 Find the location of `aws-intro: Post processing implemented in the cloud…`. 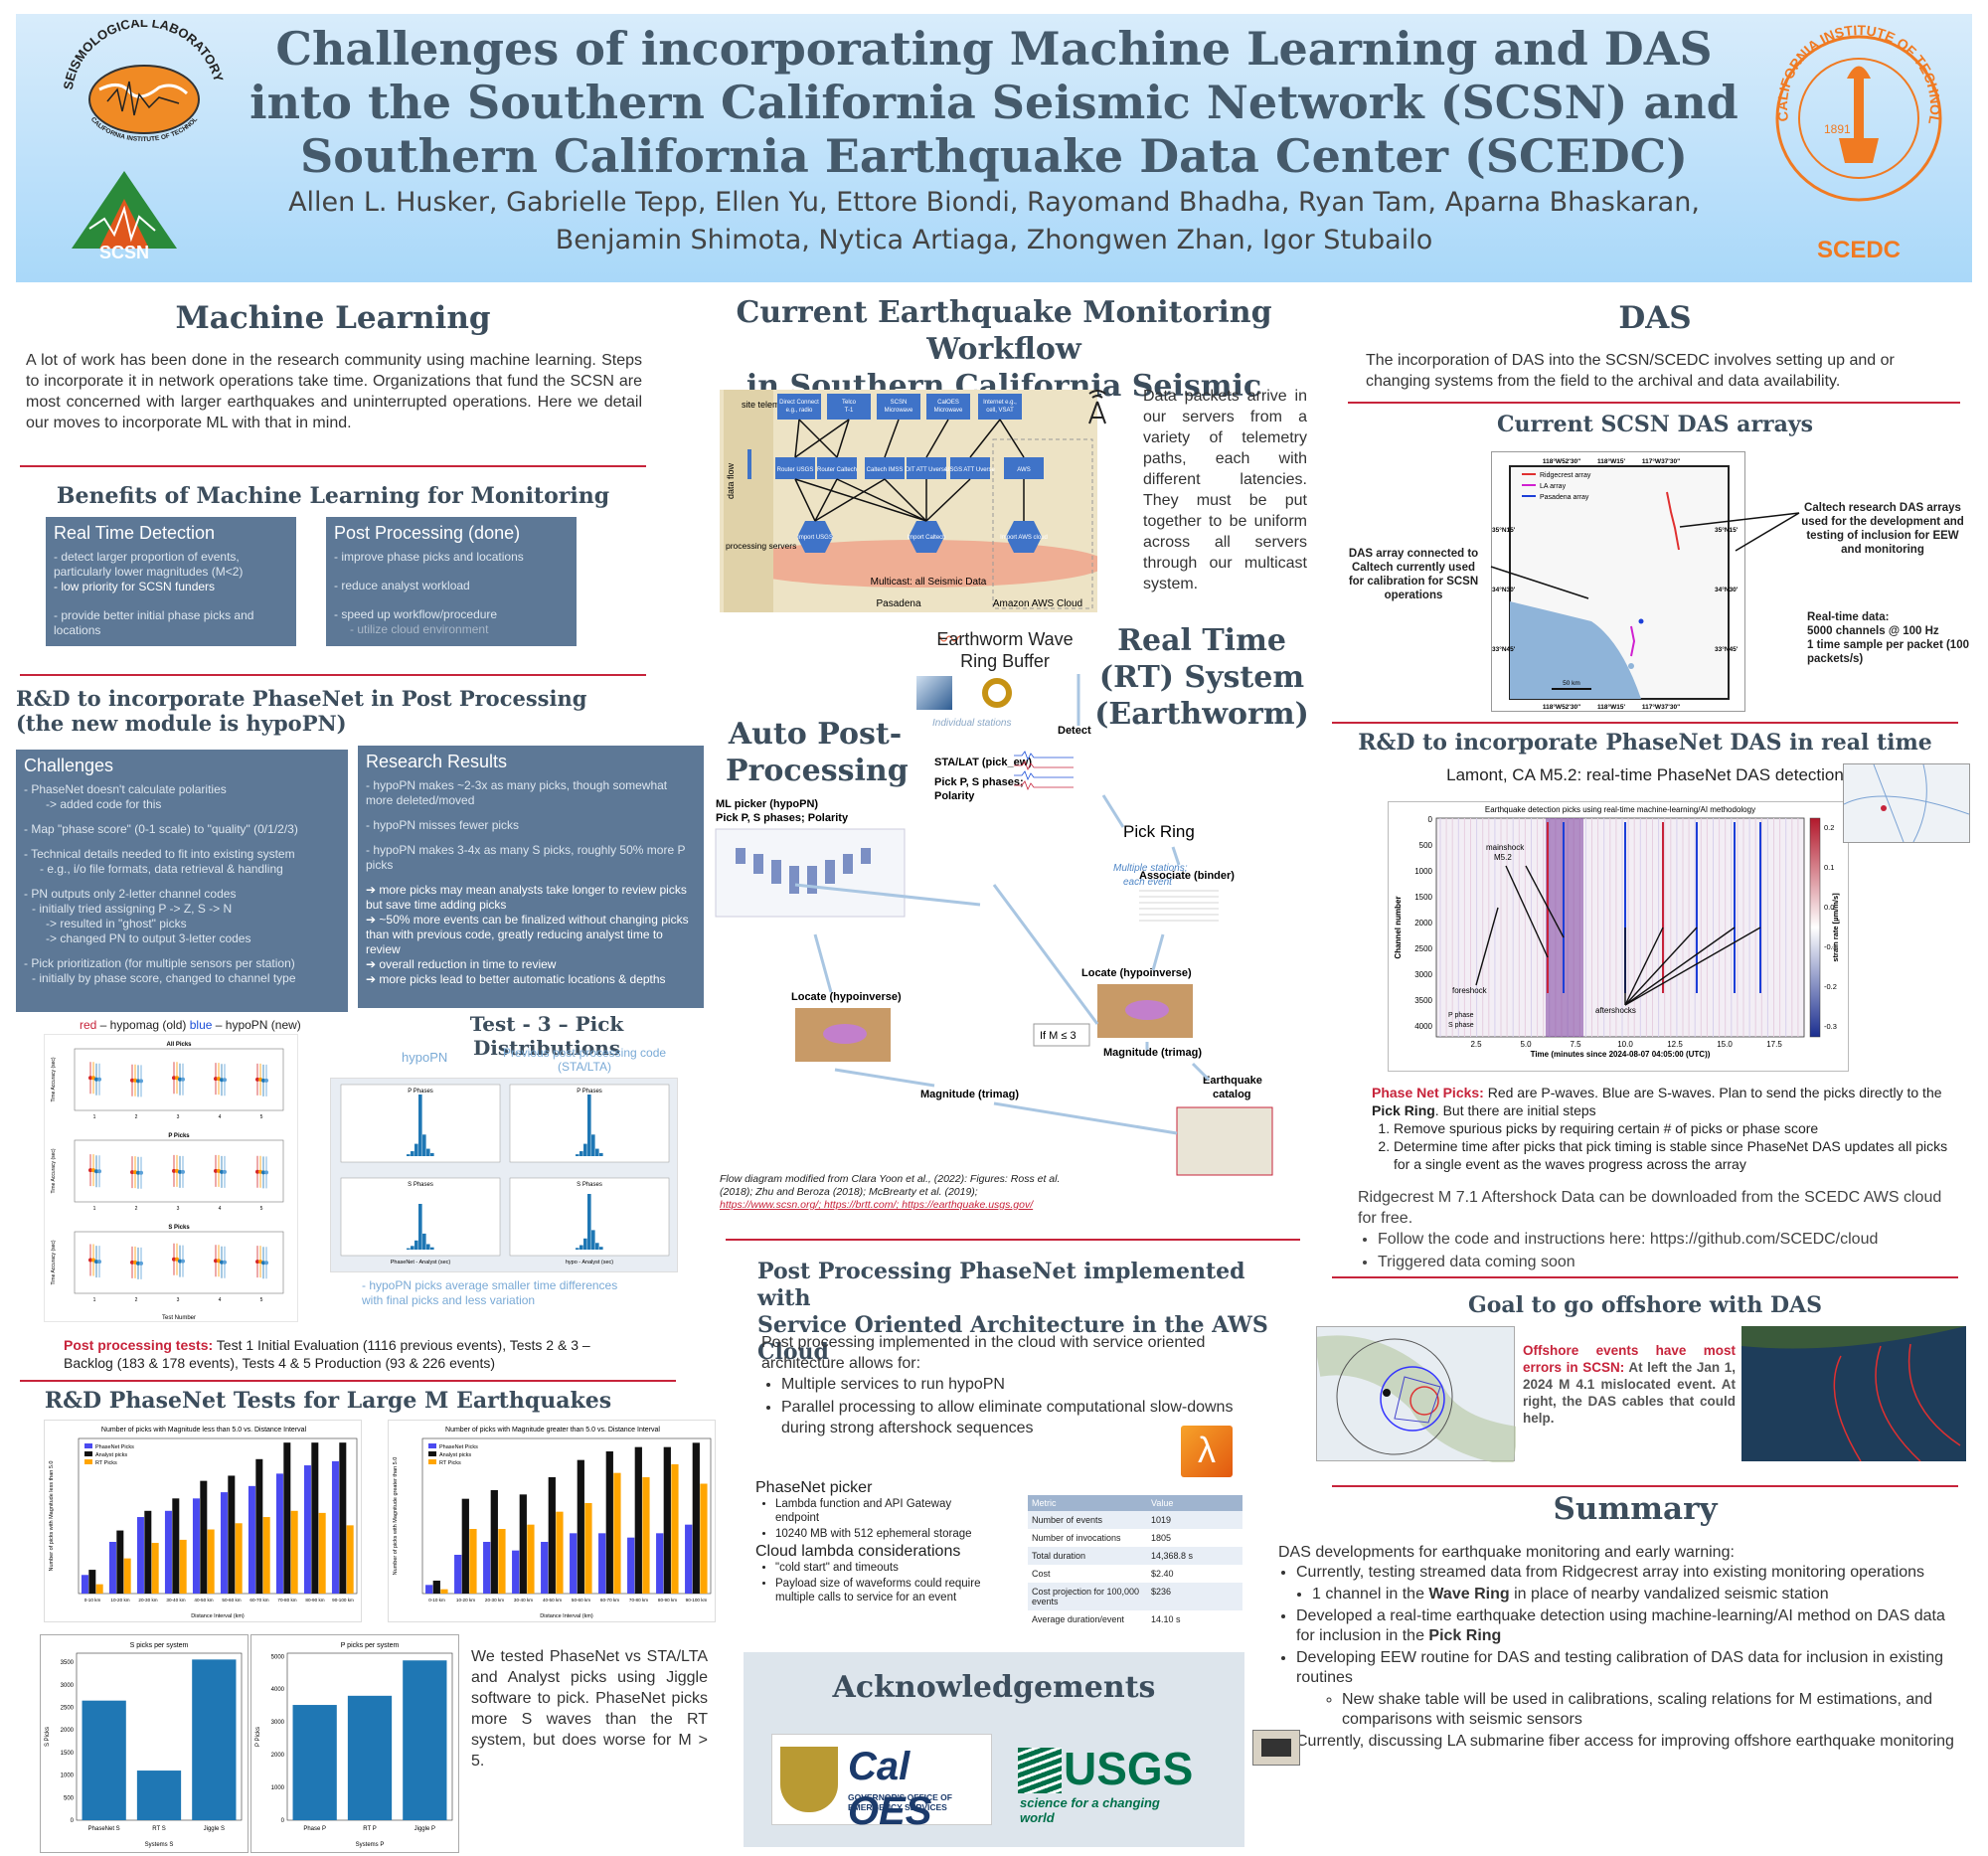

aws-intro: Post processing implemented in the cloud… is located at coordinates (1019, 1386).